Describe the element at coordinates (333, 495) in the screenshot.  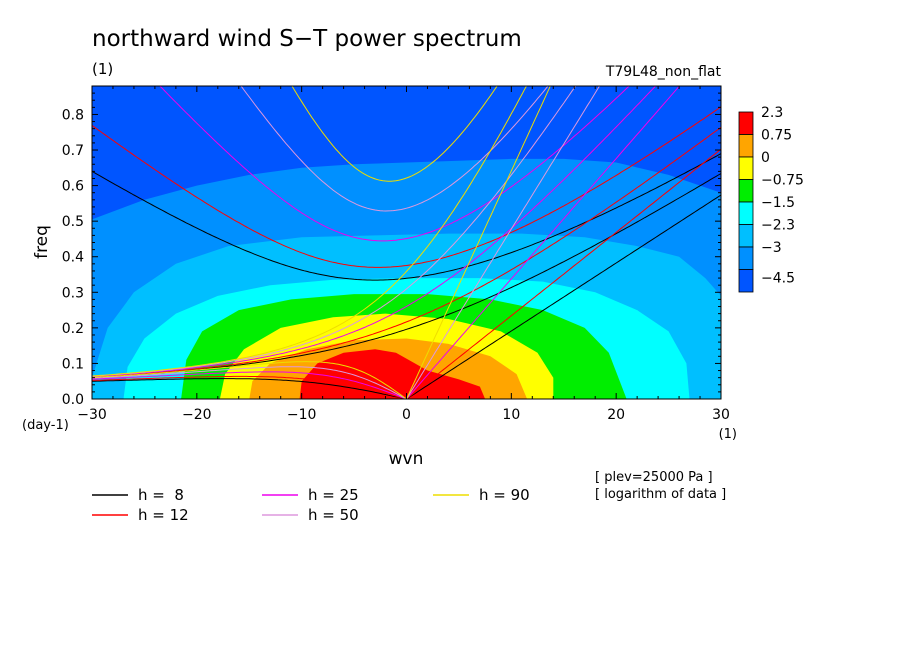
I see `legend-label: h = 25` at that location.